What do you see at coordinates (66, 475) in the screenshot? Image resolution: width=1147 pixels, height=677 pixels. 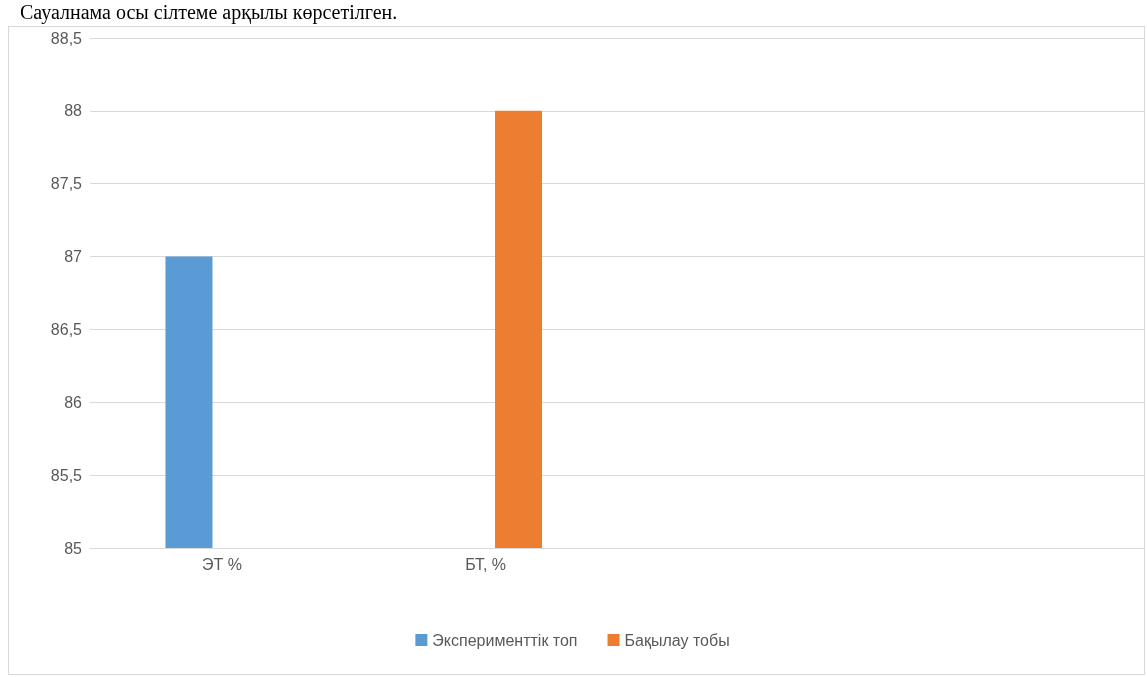 I see `y-tick-label: 85,5` at bounding box center [66, 475].